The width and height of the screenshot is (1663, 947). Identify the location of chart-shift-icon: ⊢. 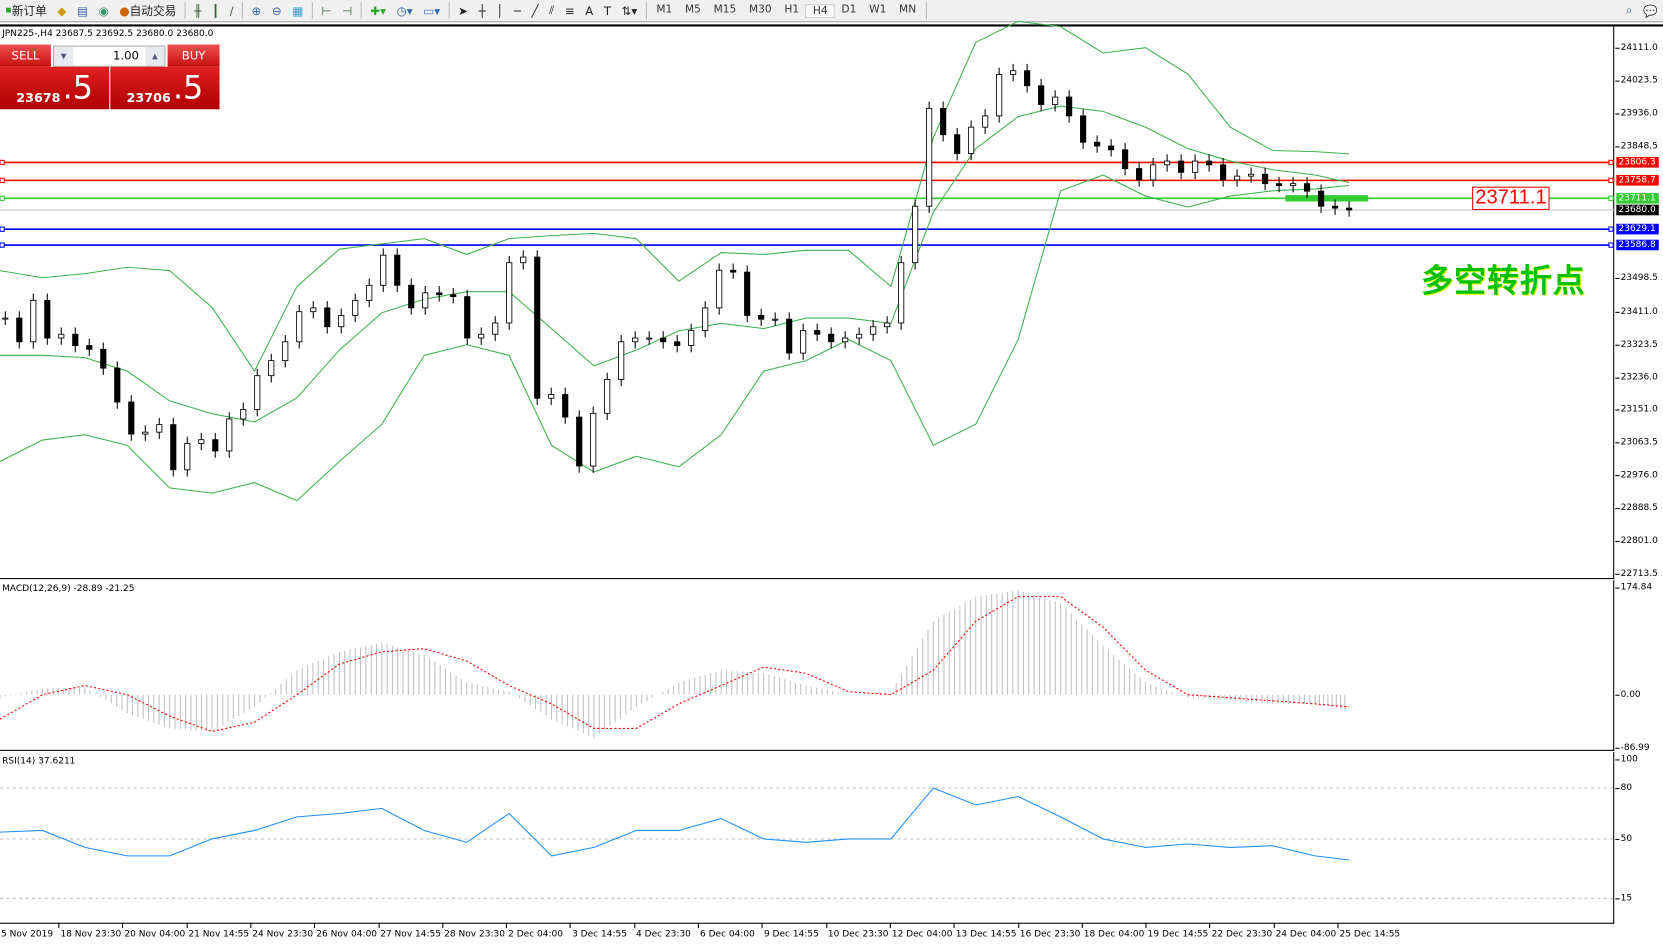
(326, 10).